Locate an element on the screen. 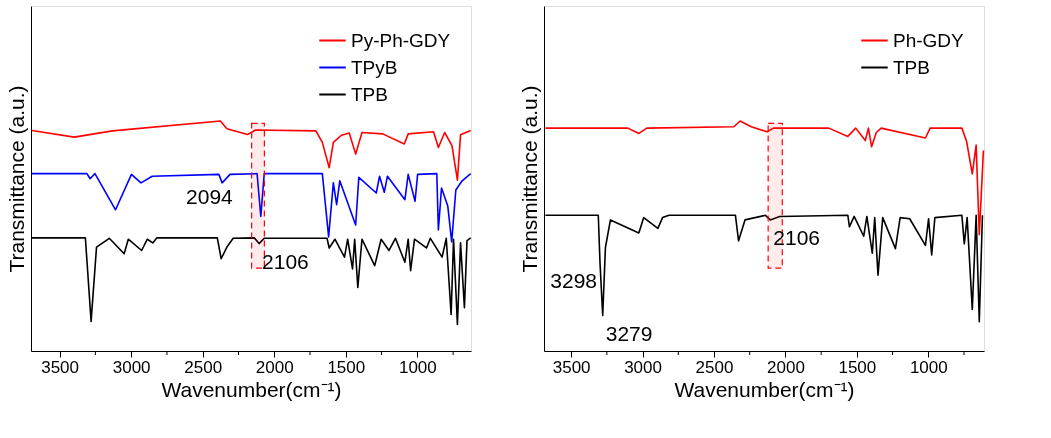  annotation: 3298 is located at coordinates (573, 280).